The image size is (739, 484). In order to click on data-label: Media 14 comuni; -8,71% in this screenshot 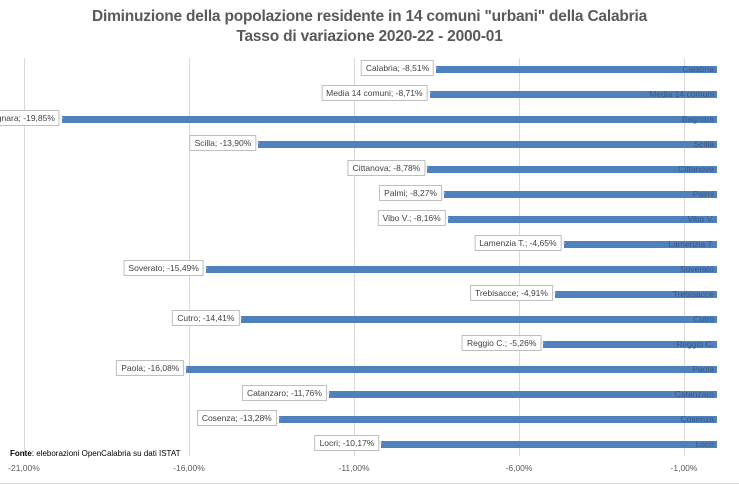, I will do `click(374, 93)`.